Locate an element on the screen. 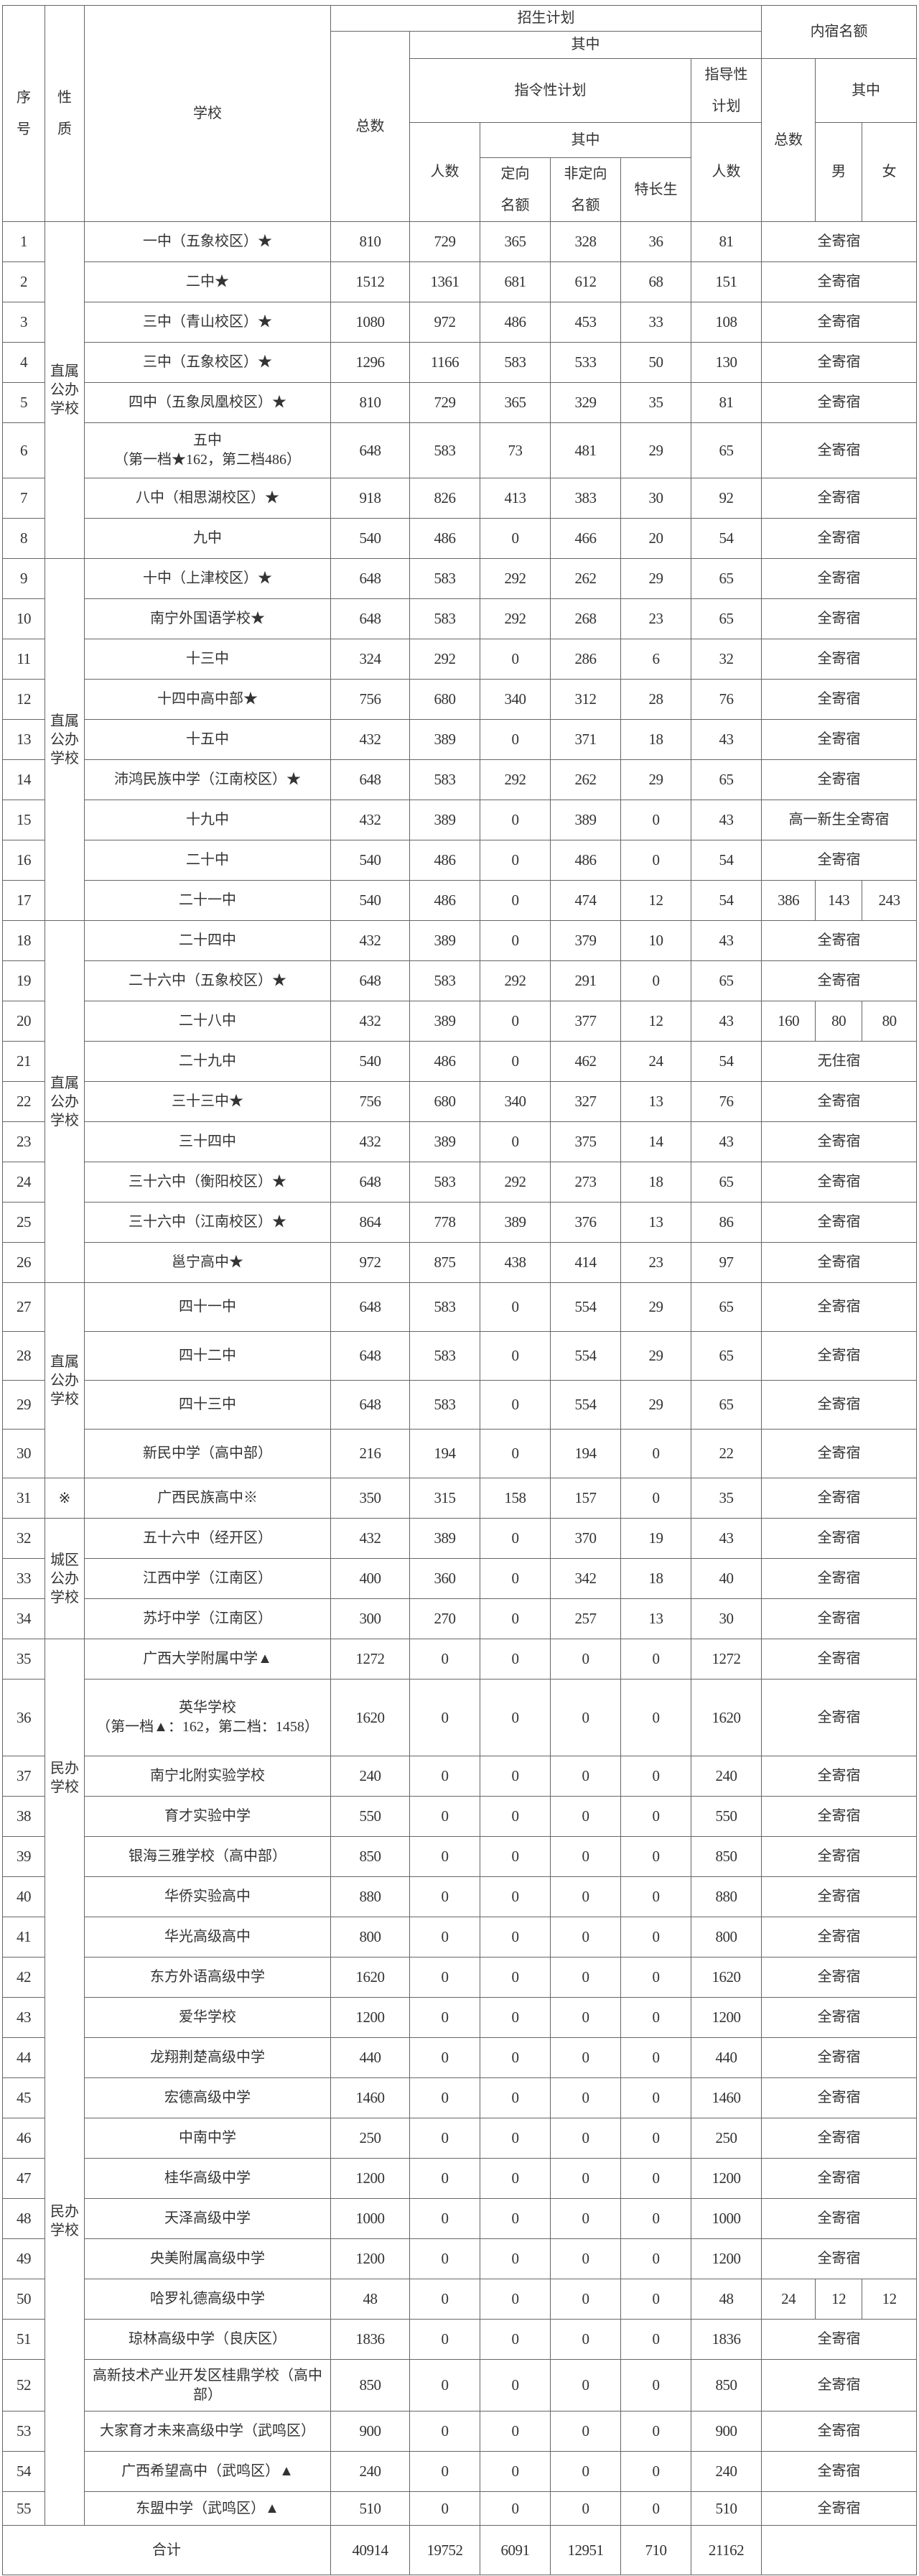  seq-cell: 29 is located at coordinates (23, 1405).